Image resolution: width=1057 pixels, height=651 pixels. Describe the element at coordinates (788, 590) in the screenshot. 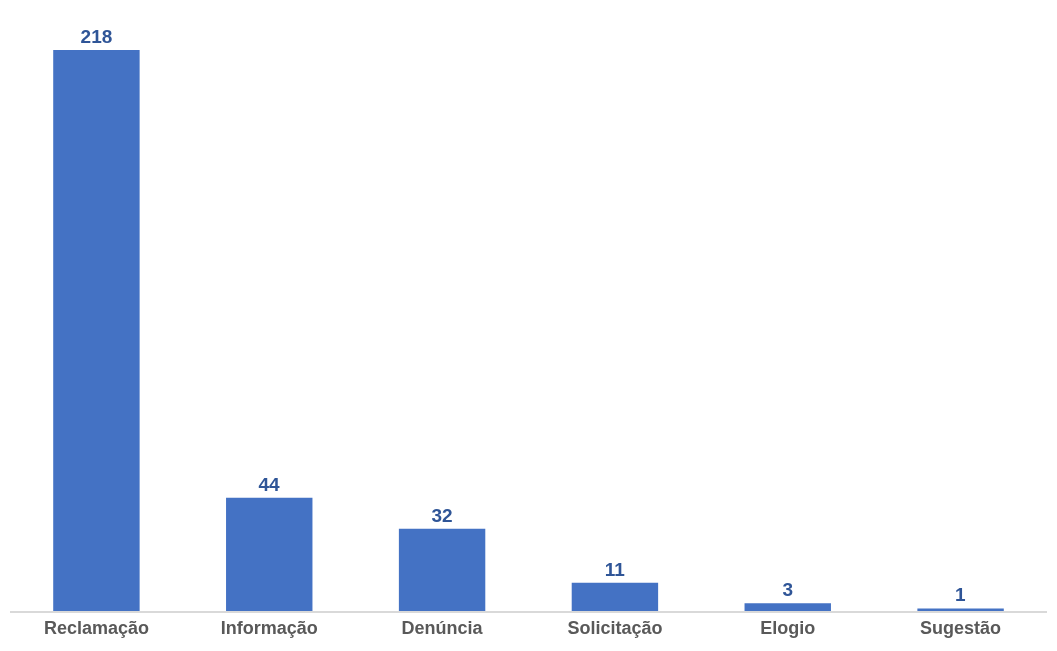

I see `data-label: 3` at that location.